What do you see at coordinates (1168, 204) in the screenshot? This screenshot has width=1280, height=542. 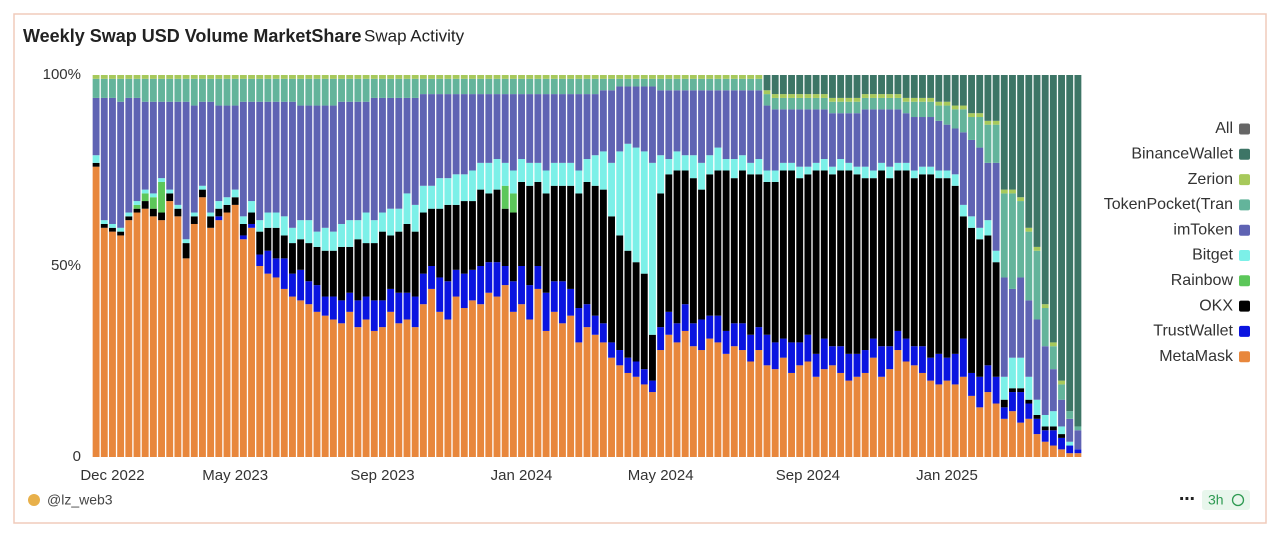 I see `legend-label: TokenPocket(Tran` at bounding box center [1168, 204].